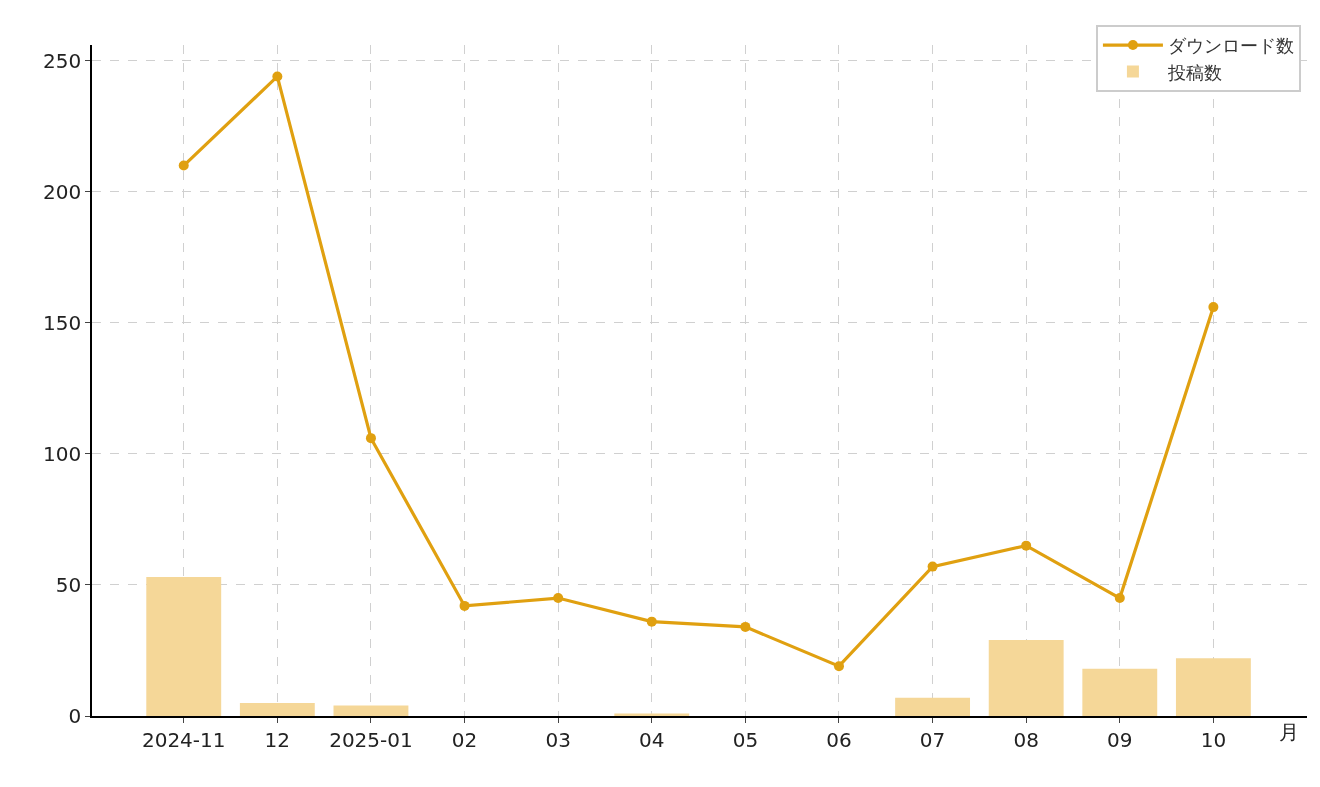 The height and width of the screenshot is (787, 1320). What do you see at coordinates (183, 739) in the screenshot?
I see `x-tick-label: 2024-11` at bounding box center [183, 739].